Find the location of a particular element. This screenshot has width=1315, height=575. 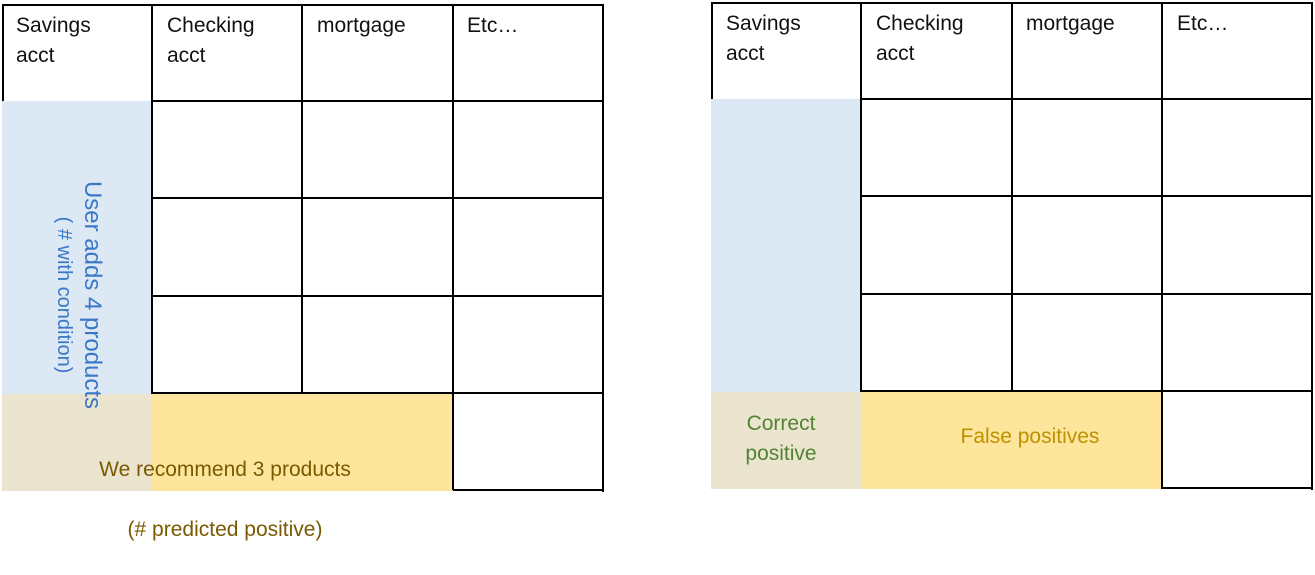

recommend-line-2: (# predicted positive) is located at coordinates (225, 529).